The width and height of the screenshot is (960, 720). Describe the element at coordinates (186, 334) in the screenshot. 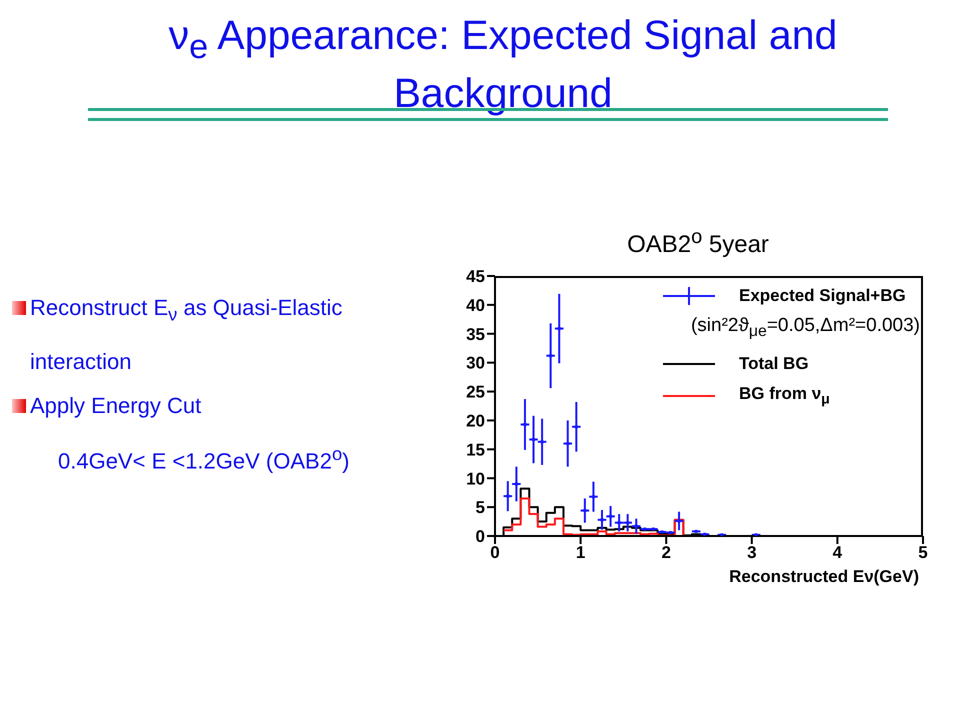

I see `text: Reconstruct E$_{ν}$ as Quasi-Elastic interaction` at that location.